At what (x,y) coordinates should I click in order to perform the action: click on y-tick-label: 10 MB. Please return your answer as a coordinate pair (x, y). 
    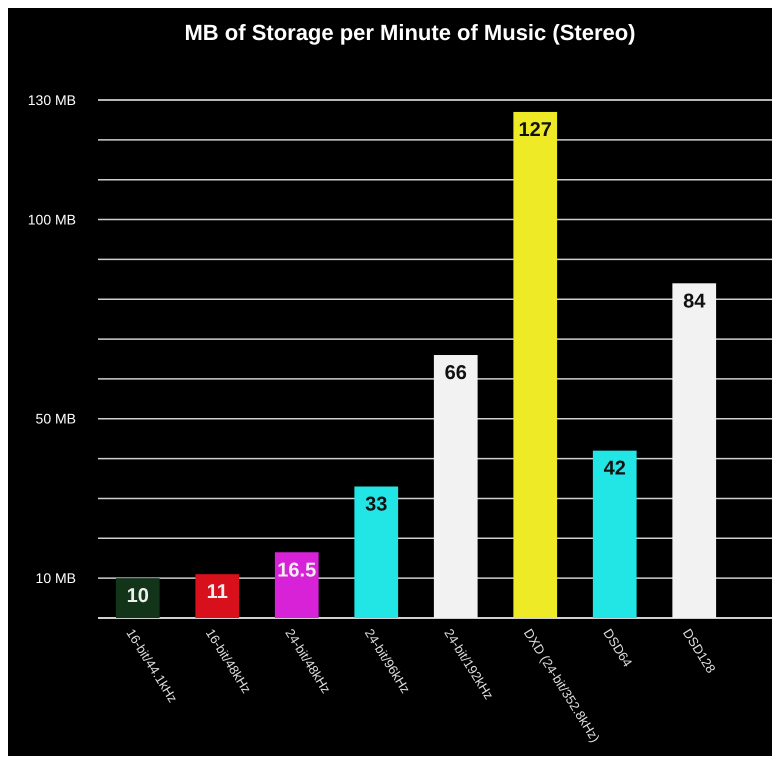
    Looking at the image, I should click on (56, 578).